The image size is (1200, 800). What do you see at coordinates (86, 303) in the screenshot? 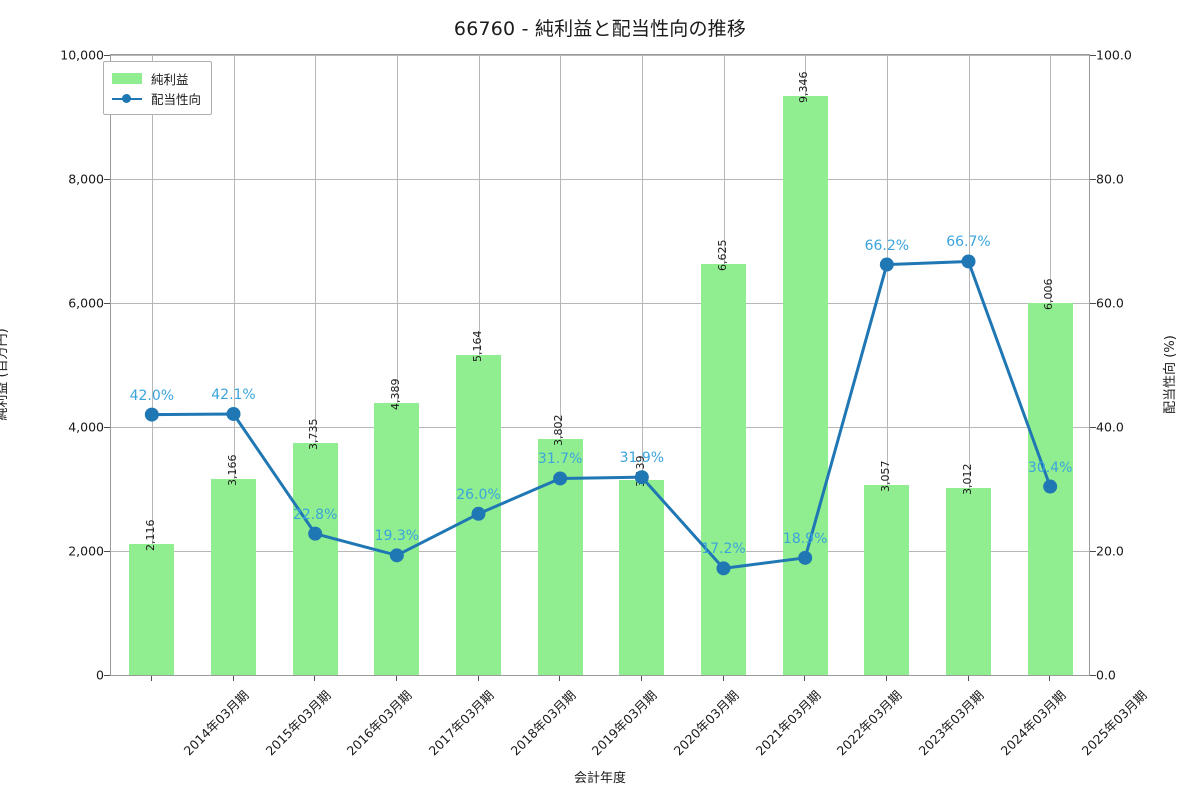
I see `y-axis-left-tick-label: 6,000` at bounding box center [86, 303].